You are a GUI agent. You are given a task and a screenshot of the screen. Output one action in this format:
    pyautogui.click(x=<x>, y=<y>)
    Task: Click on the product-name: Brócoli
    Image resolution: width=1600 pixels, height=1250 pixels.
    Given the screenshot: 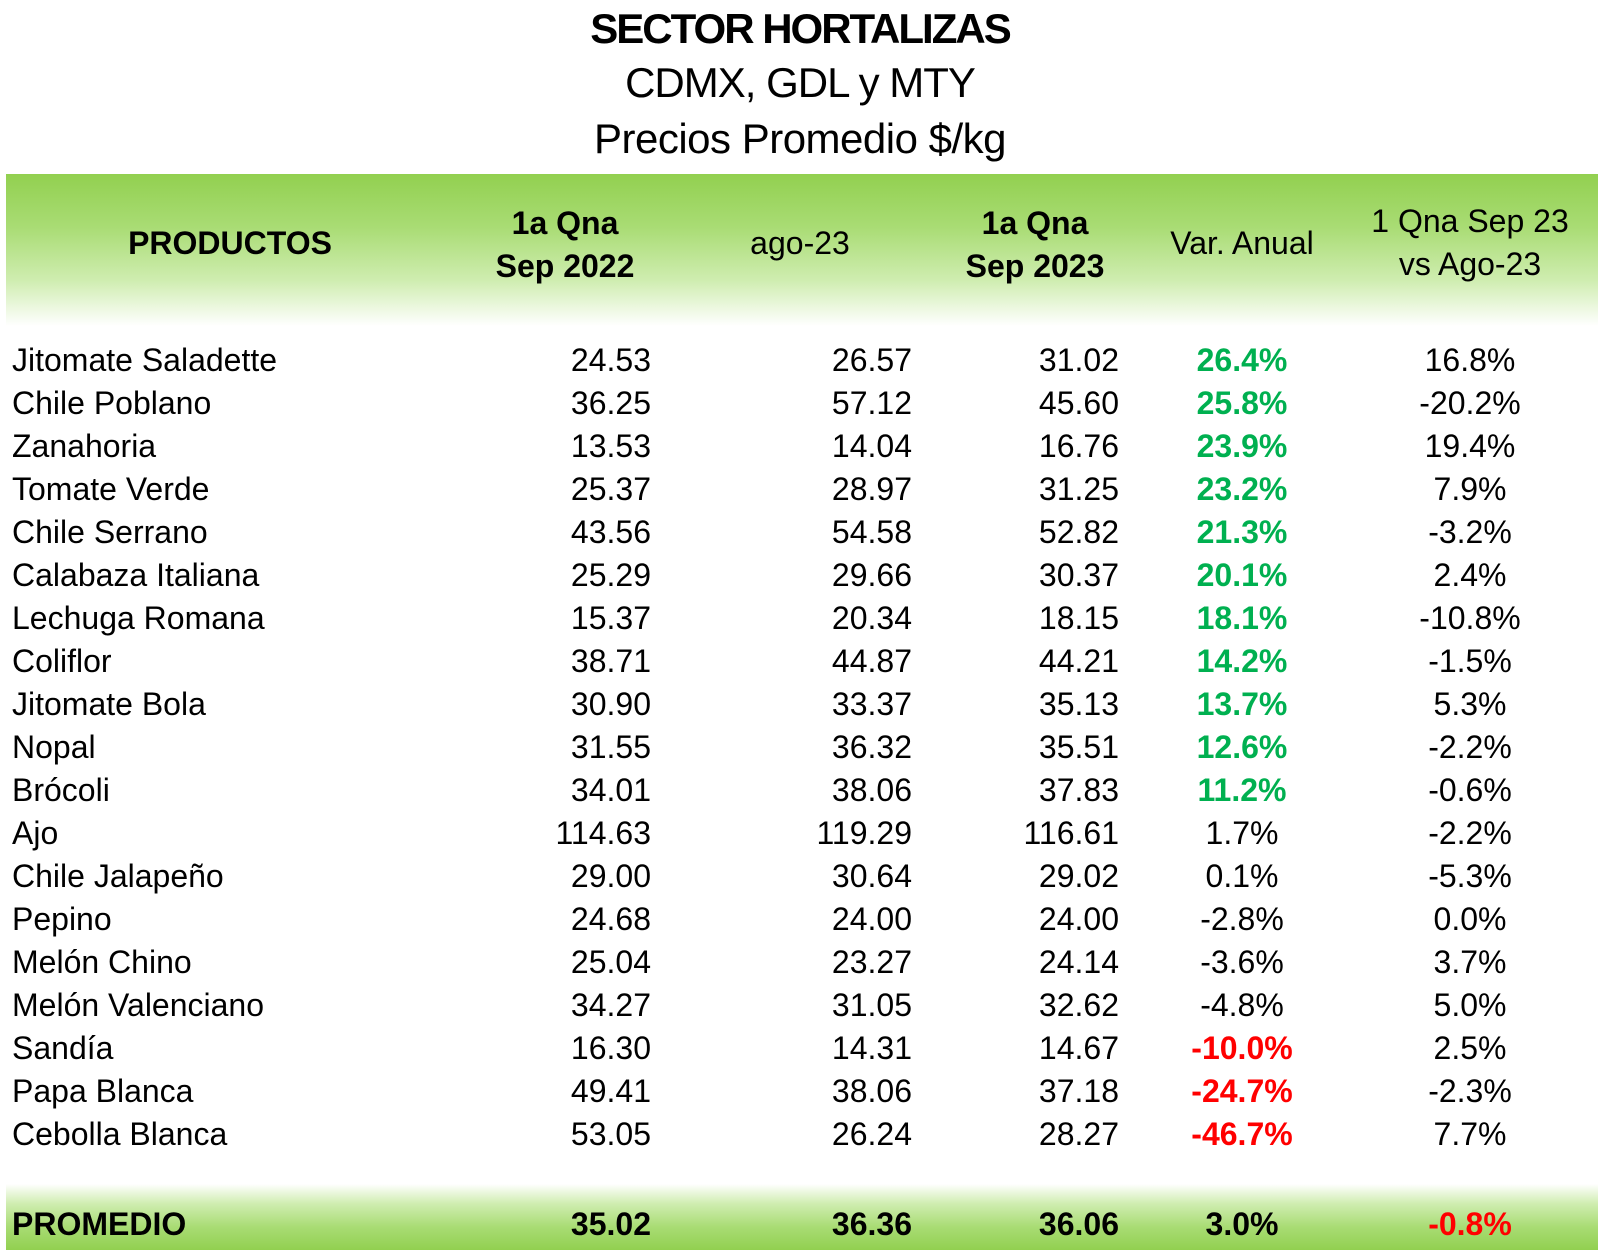 What is the action you would take?
    pyautogui.click(x=61, y=790)
    